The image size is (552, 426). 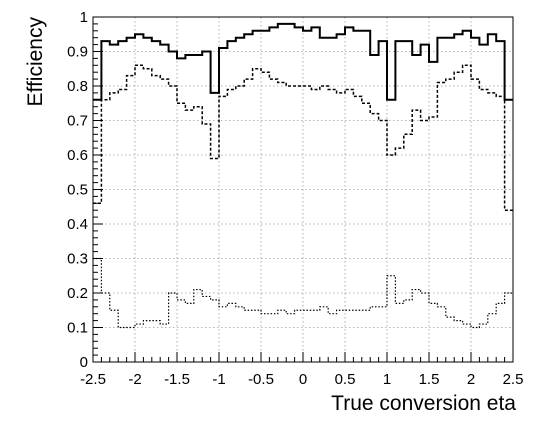 I want to click on x-tick-label: -2, so click(x=134, y=379).